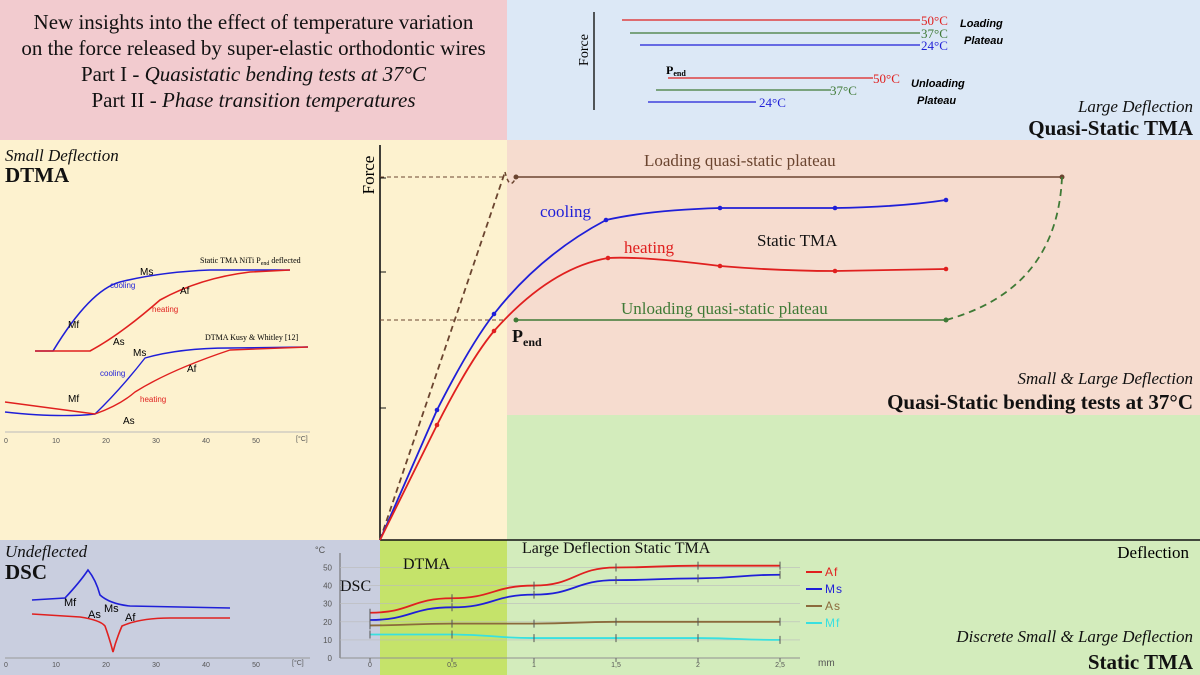  Describe the element at coordinates (824, 597) in the screenshot. I see `bottom-legend: Af Ms As Mf` at that location.